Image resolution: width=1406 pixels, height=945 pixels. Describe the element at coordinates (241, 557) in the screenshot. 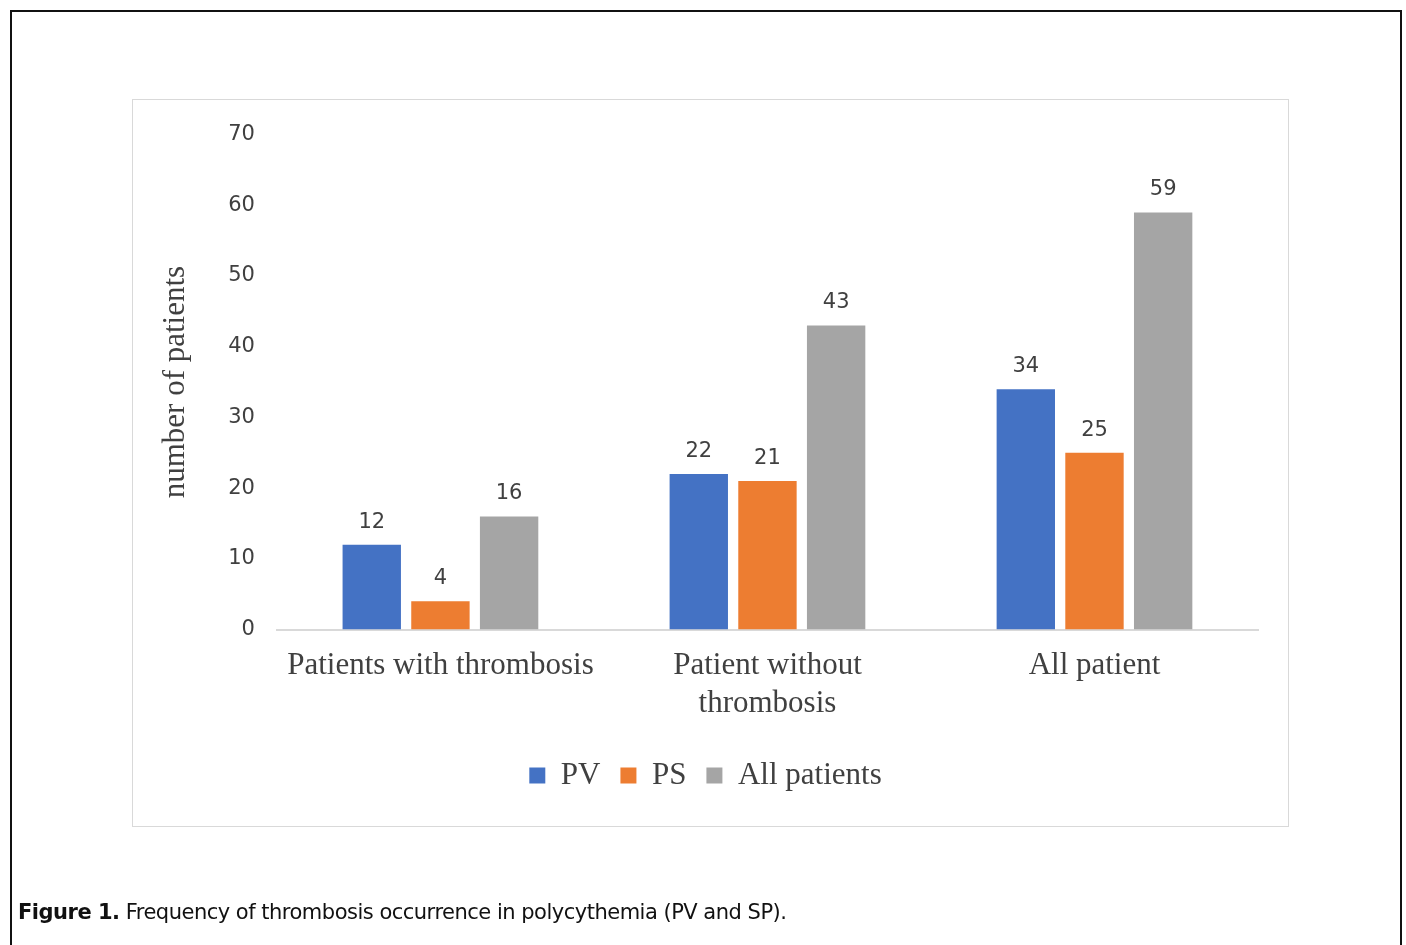

I see `y-tick-label: 10` at that location.